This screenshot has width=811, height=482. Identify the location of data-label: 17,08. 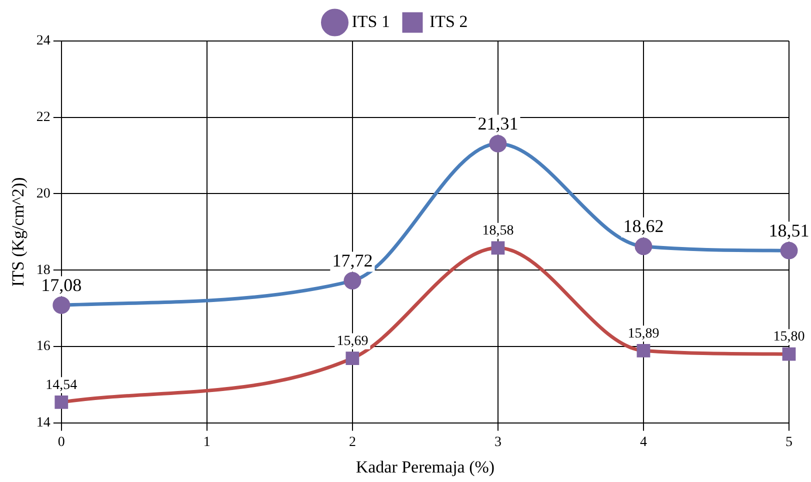
(61, 284).